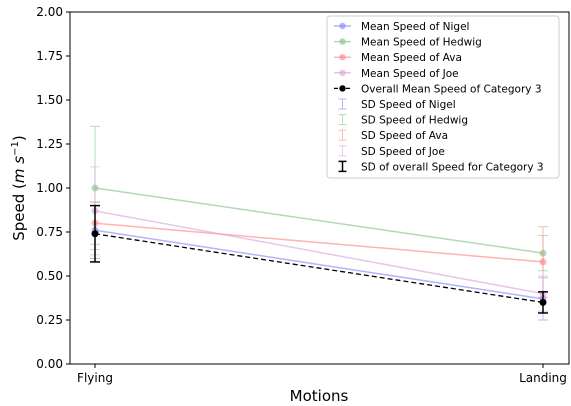 The width and height of the screenshot is (571, 406). I want to click on svg-text: Speed (m s−1), so click(19, 187).